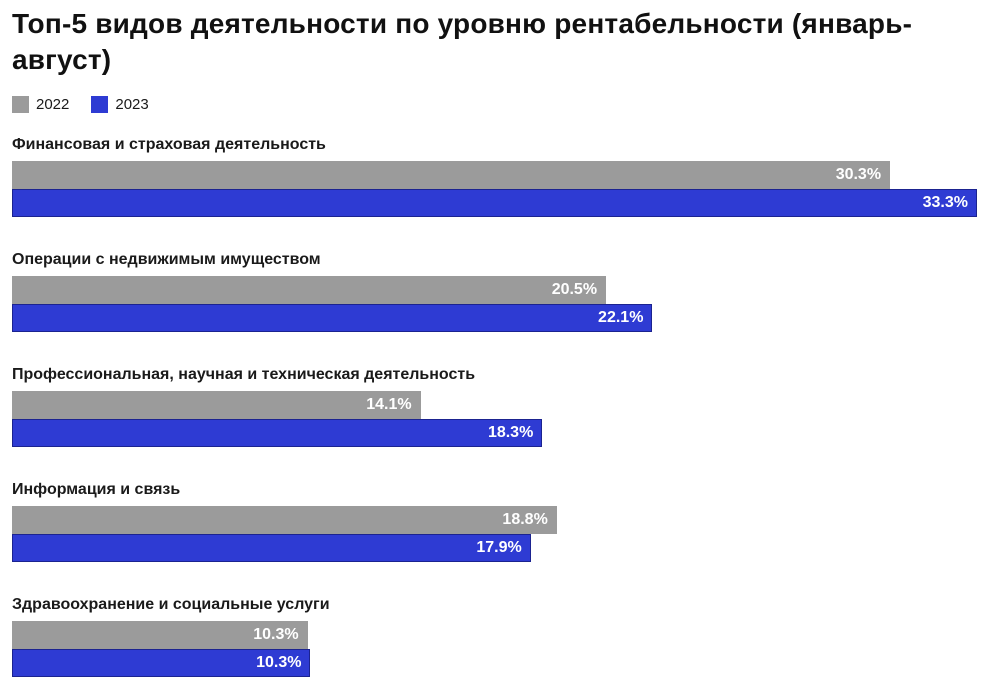 The width and height of the screenshot is (1000, 686). I want to click on legend: 2022 2023, so click(500, 104).